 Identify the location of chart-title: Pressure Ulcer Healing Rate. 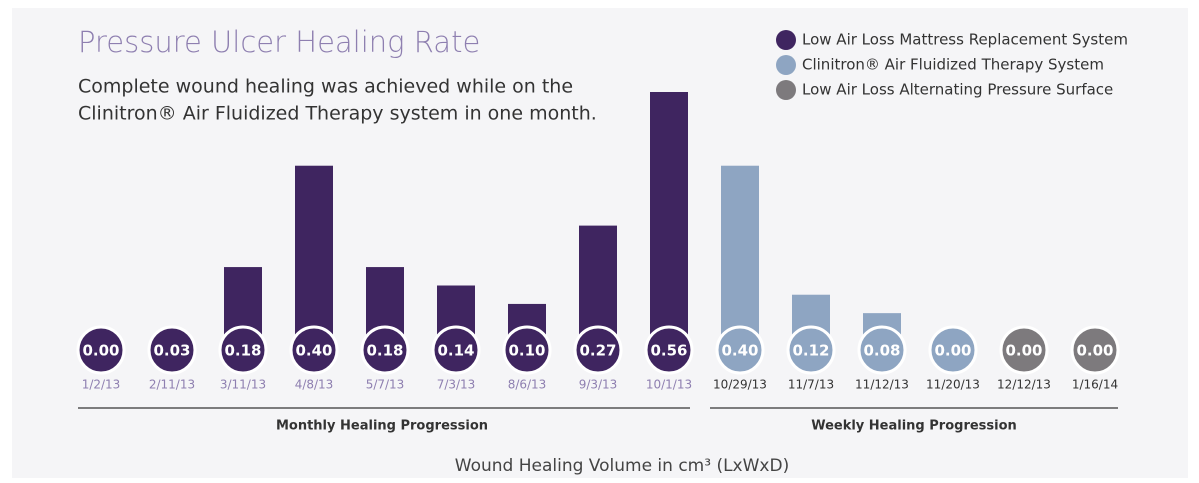
(279, 42).